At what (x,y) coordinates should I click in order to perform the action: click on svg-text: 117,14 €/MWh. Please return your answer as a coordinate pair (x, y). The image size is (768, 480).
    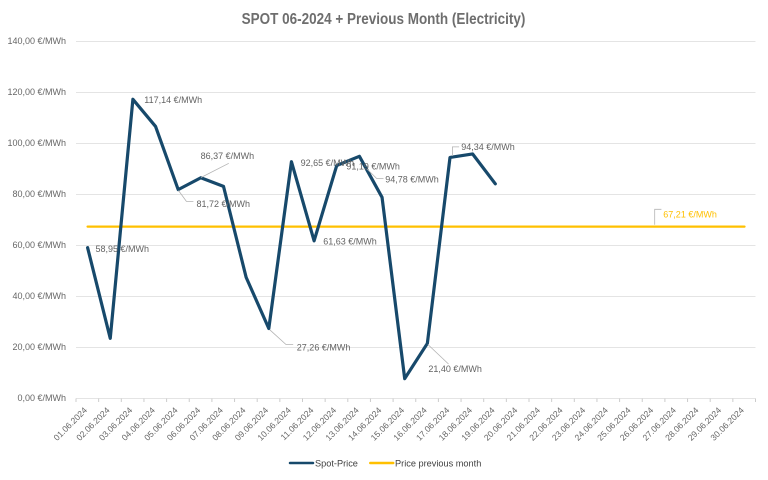
    Looking at the image, I should click on (173, 100).